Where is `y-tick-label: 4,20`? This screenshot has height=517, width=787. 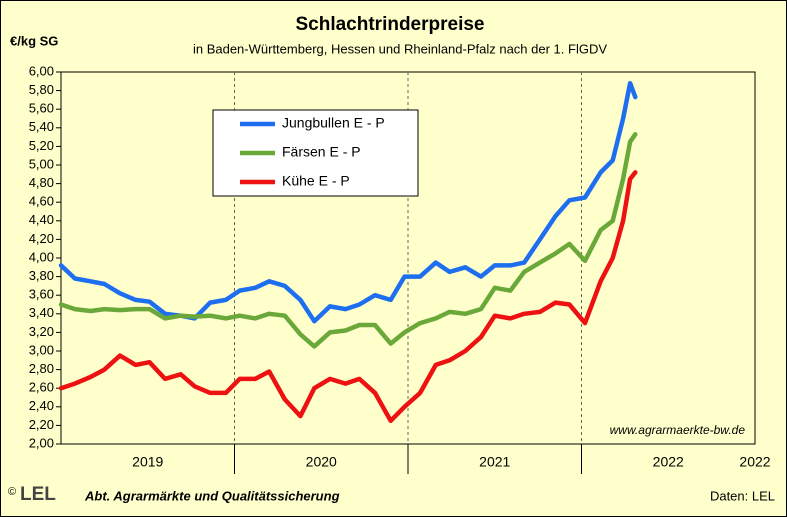
y-tick-label: 4,20 is located at coordinates (41, 238).